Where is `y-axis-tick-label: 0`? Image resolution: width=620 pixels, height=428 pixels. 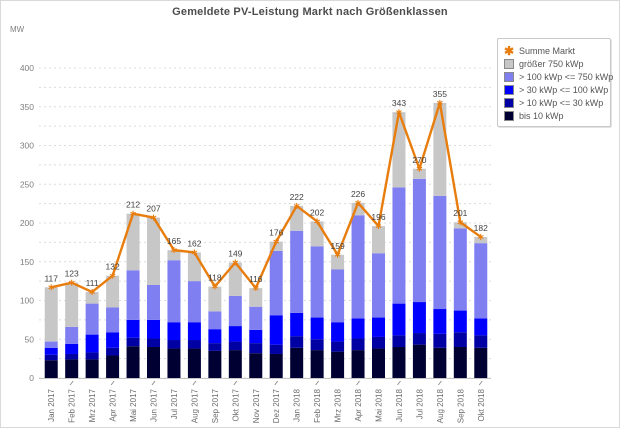 y-axis-tick-label: 0 is located at coordinates (31, 378).